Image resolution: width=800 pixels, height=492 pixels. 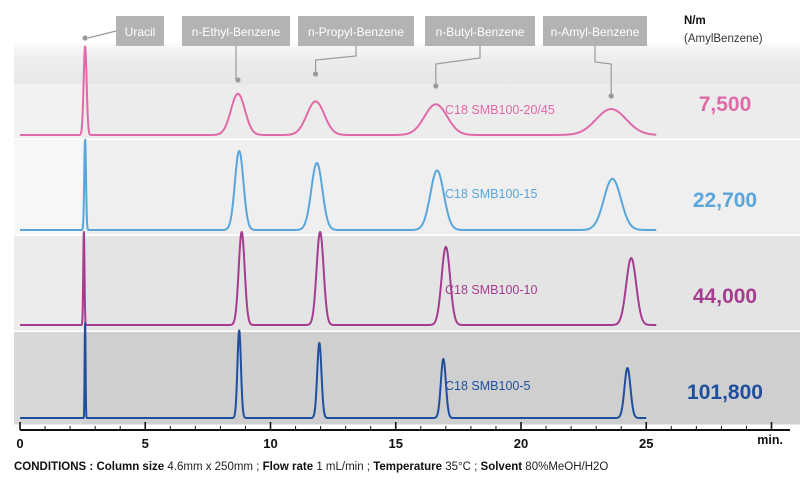 I want to click on x-tick-label: 20, so click(x=521, y=443).